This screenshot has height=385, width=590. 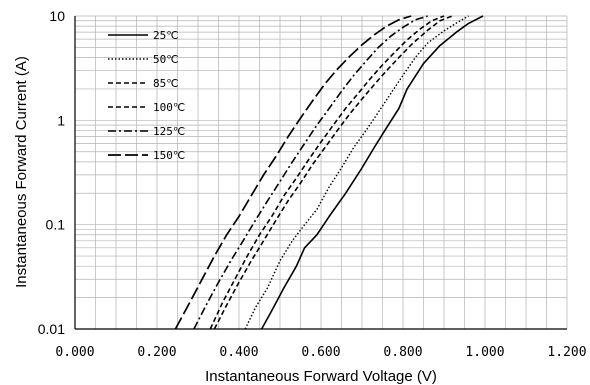 I want to click on y-tick-label: 1, so click(x=61, y=120).